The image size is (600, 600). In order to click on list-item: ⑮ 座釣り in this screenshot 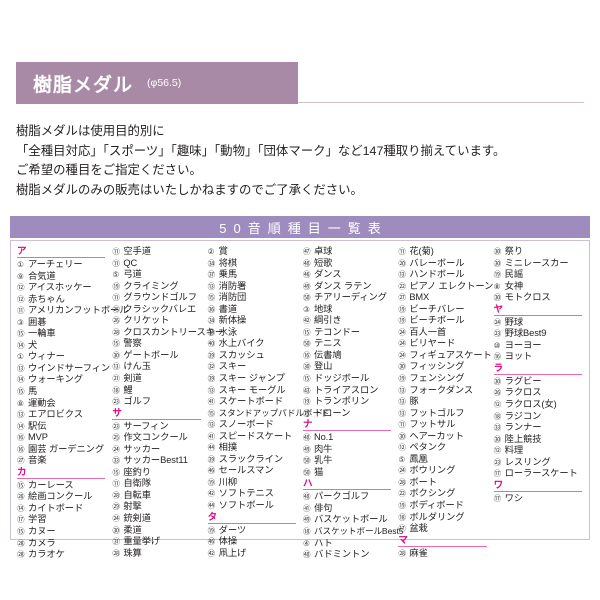, I will do `click(157, 473)`.